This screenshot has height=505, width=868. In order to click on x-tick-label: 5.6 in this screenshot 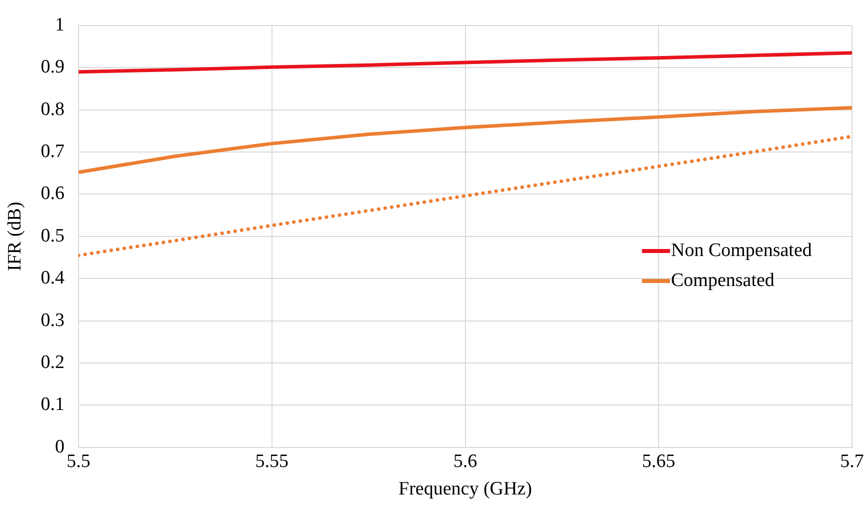, I will do `click(465, 461)`.